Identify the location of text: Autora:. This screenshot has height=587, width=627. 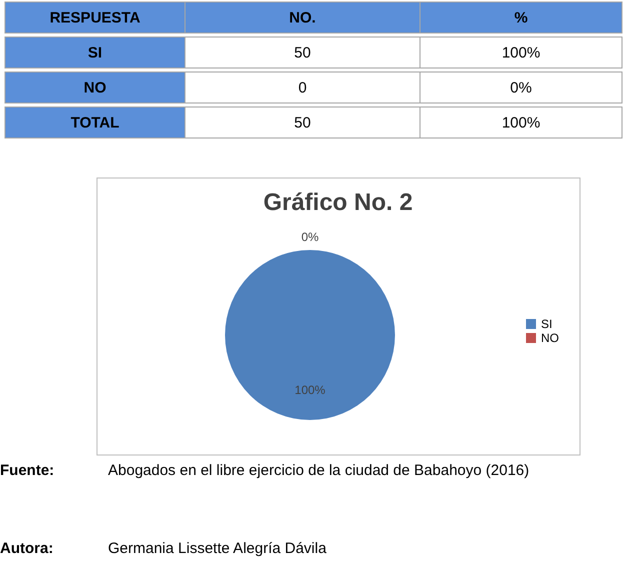
(27, 548).